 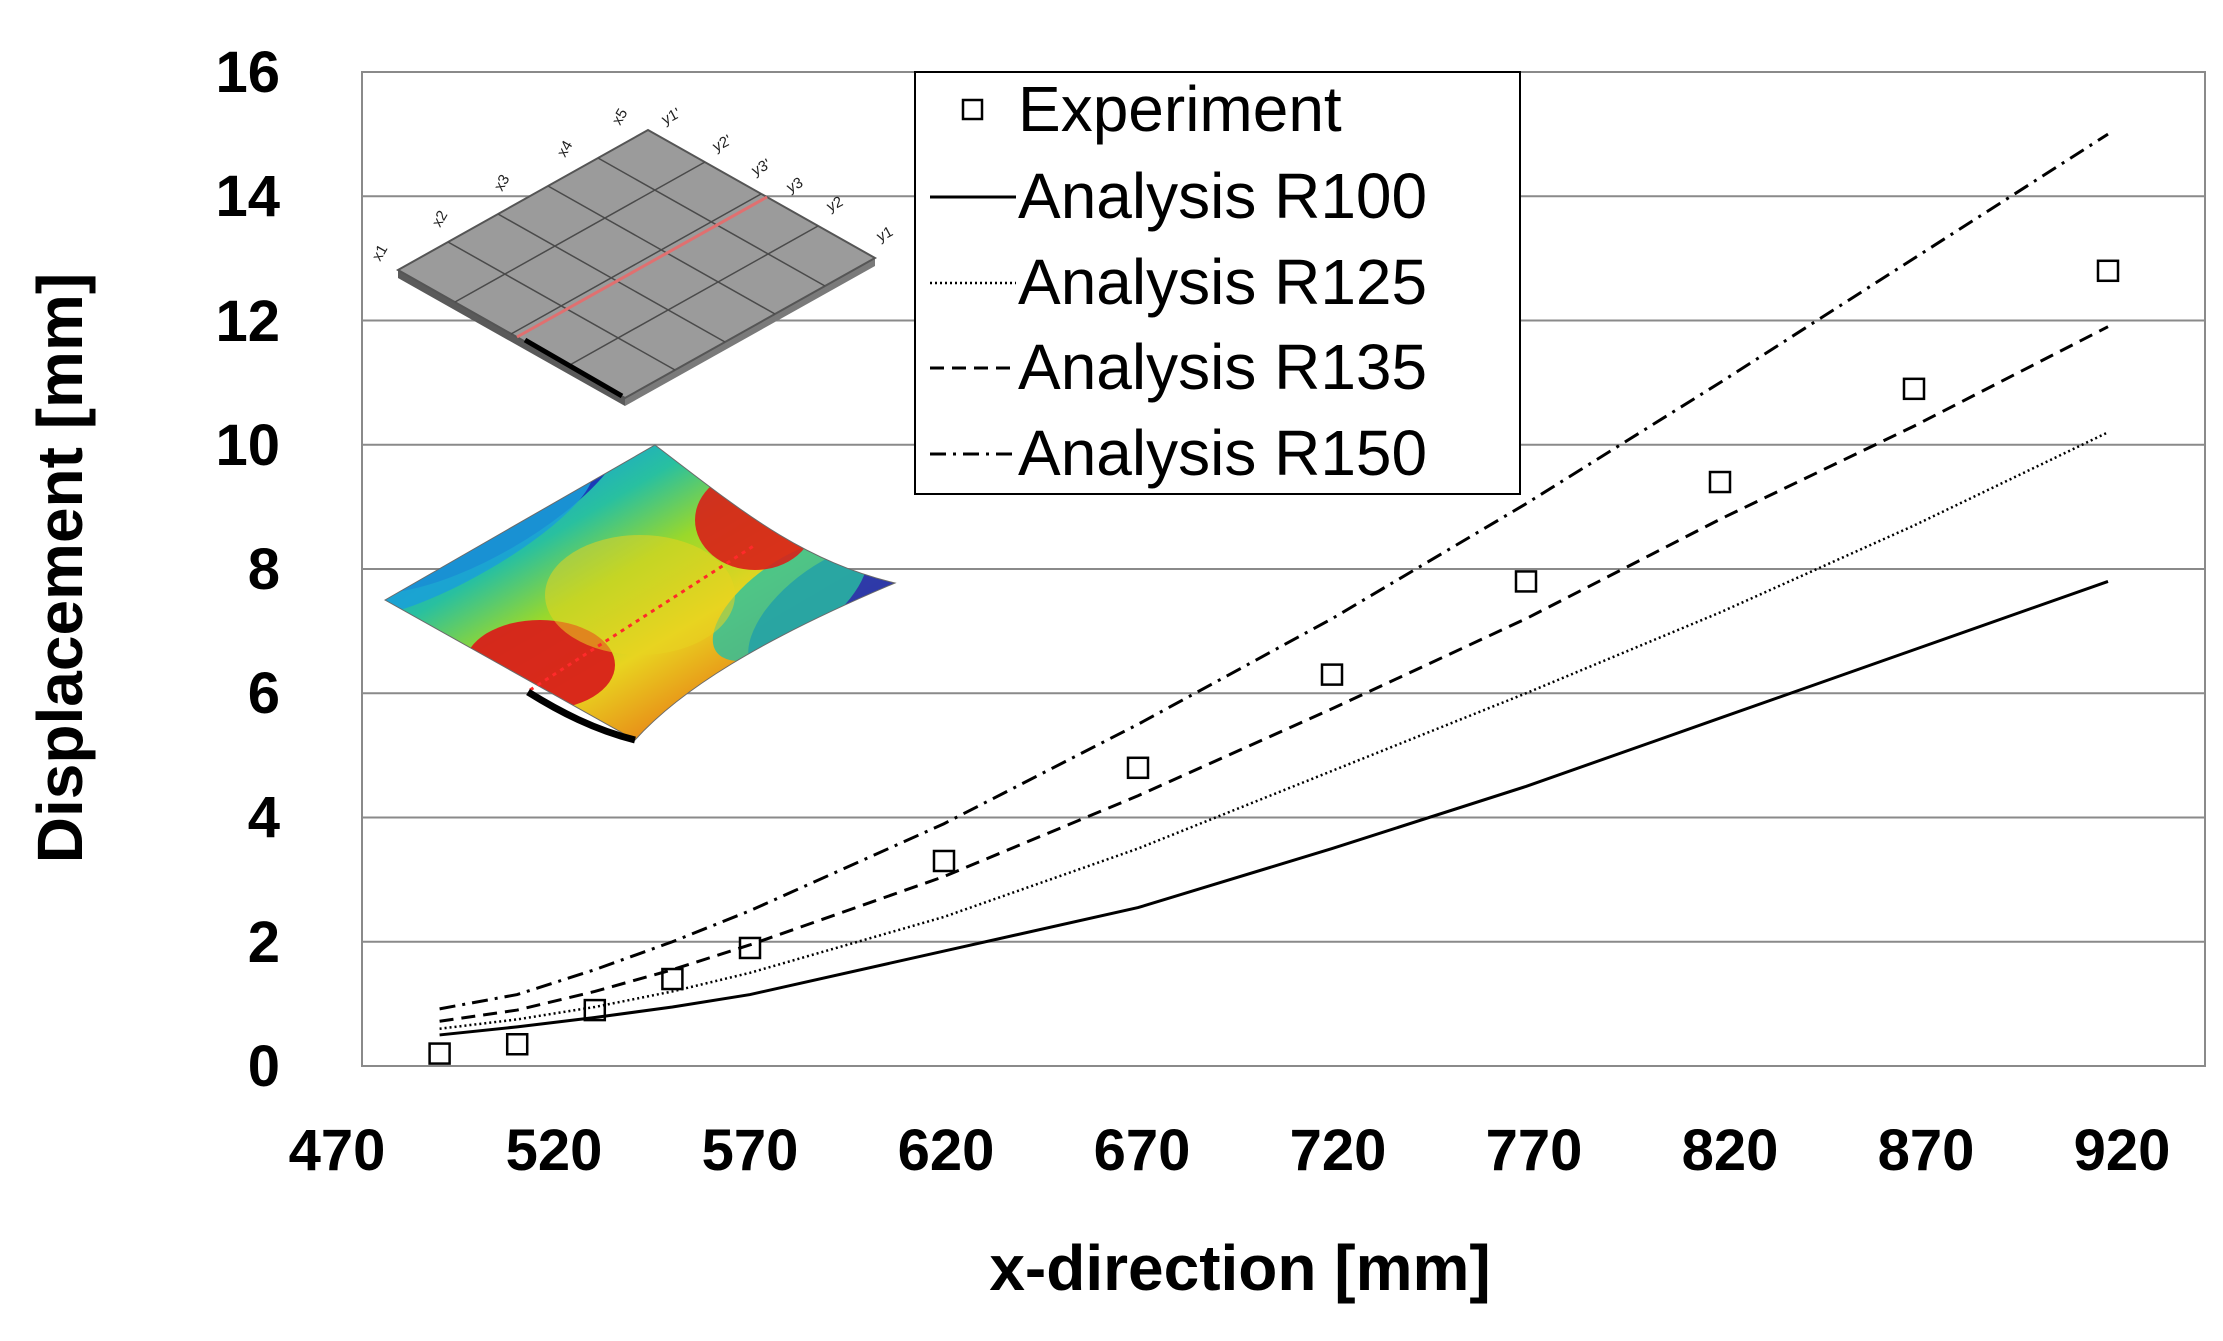 What do you see at coordinates (2122, 1150) in the screenshot?
I see `x-tick-label: 920` at bounding box center [2122, 1150].